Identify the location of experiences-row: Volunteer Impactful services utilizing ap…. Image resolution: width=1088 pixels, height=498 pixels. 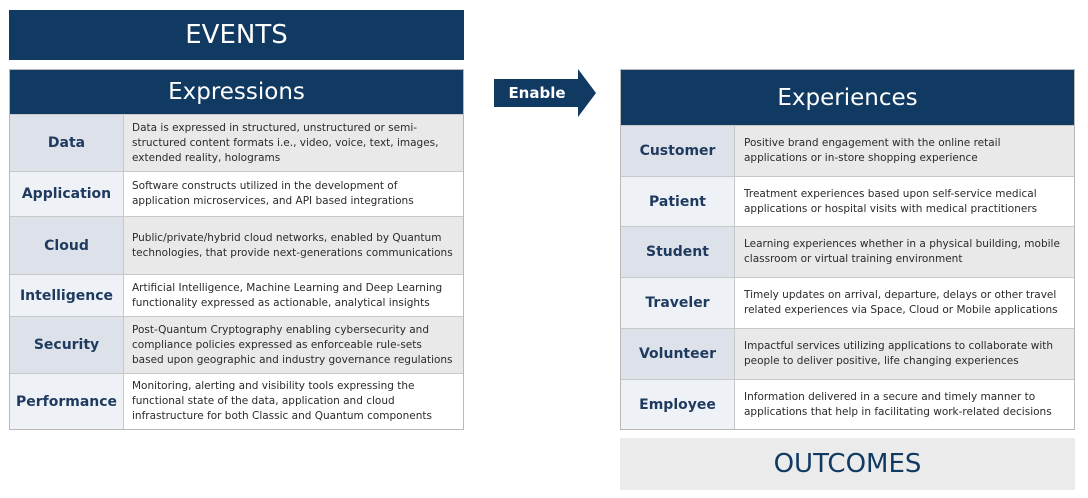
(847, 353).